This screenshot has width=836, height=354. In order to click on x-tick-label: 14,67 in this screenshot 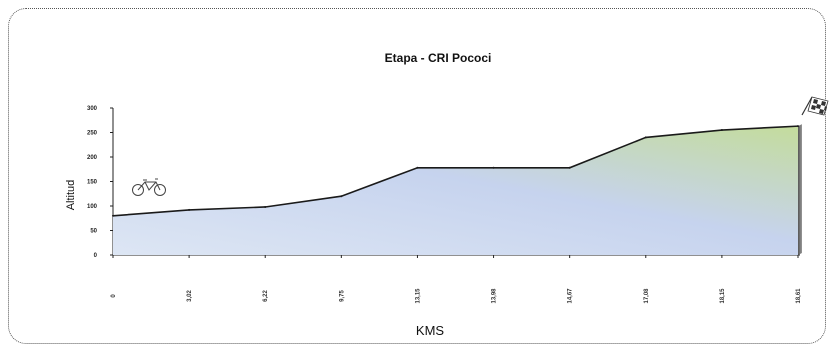, I will do `click(571, 296)`.